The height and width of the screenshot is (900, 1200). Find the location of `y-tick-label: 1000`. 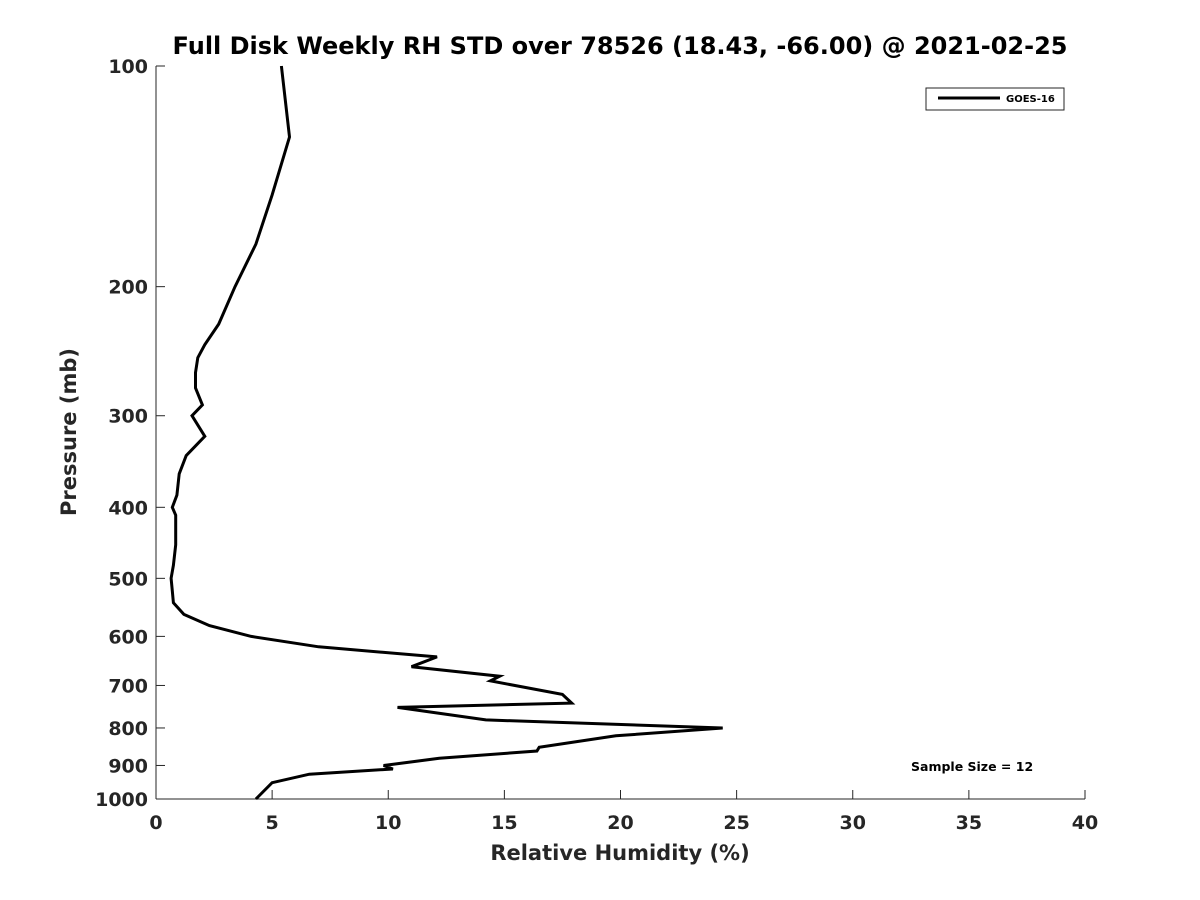

y-tick-label: 1000 is located at coordinates (121, 800).